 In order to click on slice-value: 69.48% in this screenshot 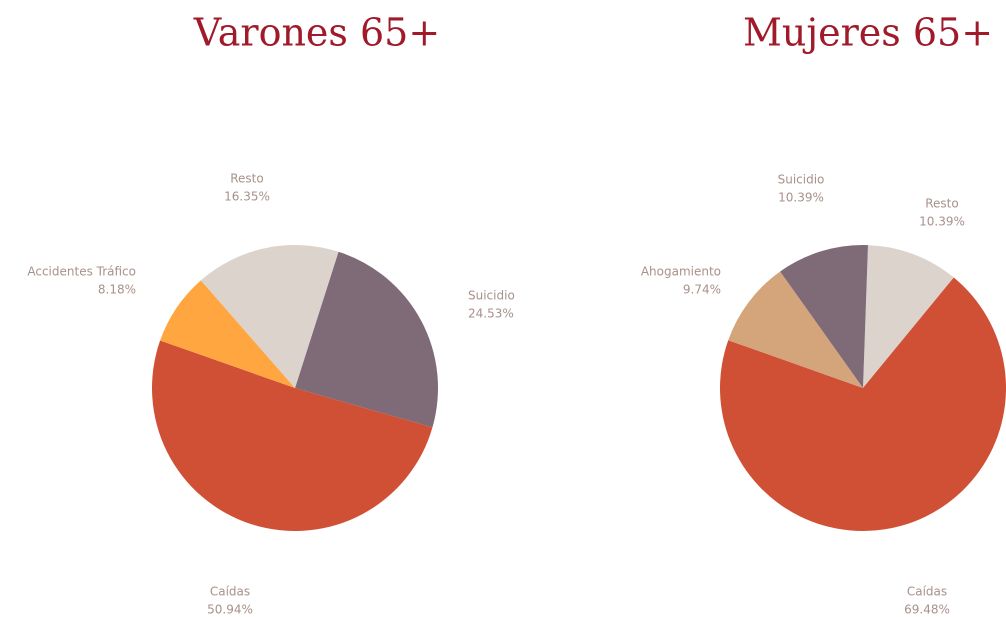, I will do `click(927, 610)`.